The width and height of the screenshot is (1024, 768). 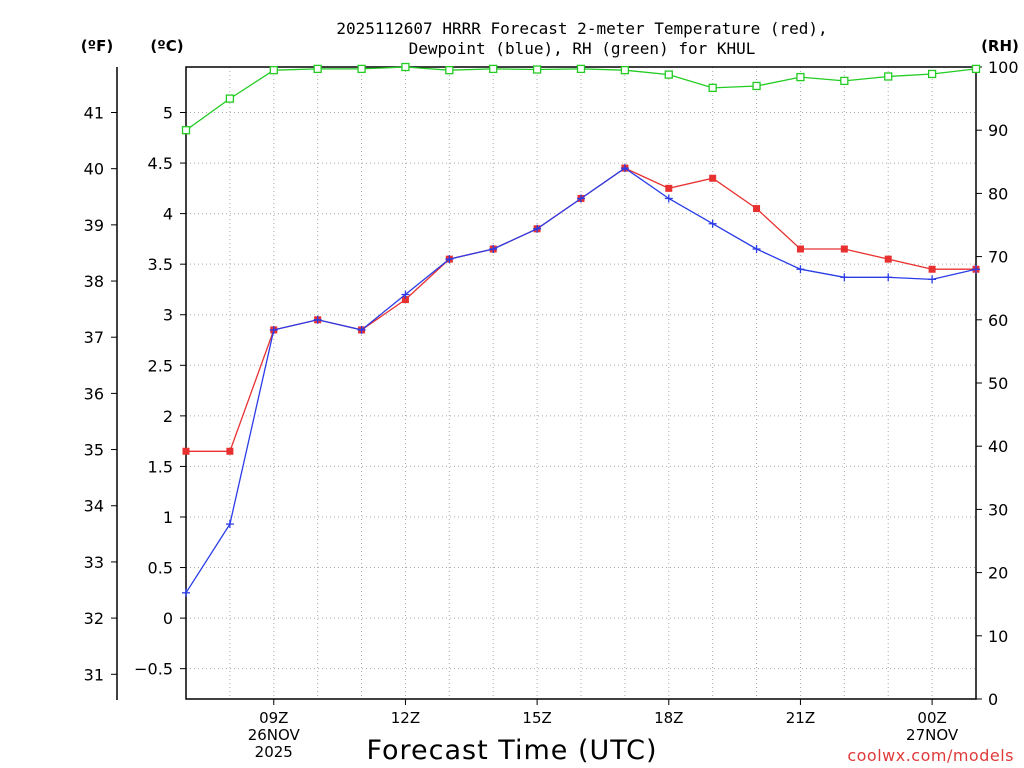 I want to click on celsius-tick-label: 0, so click(x=168, y=618).